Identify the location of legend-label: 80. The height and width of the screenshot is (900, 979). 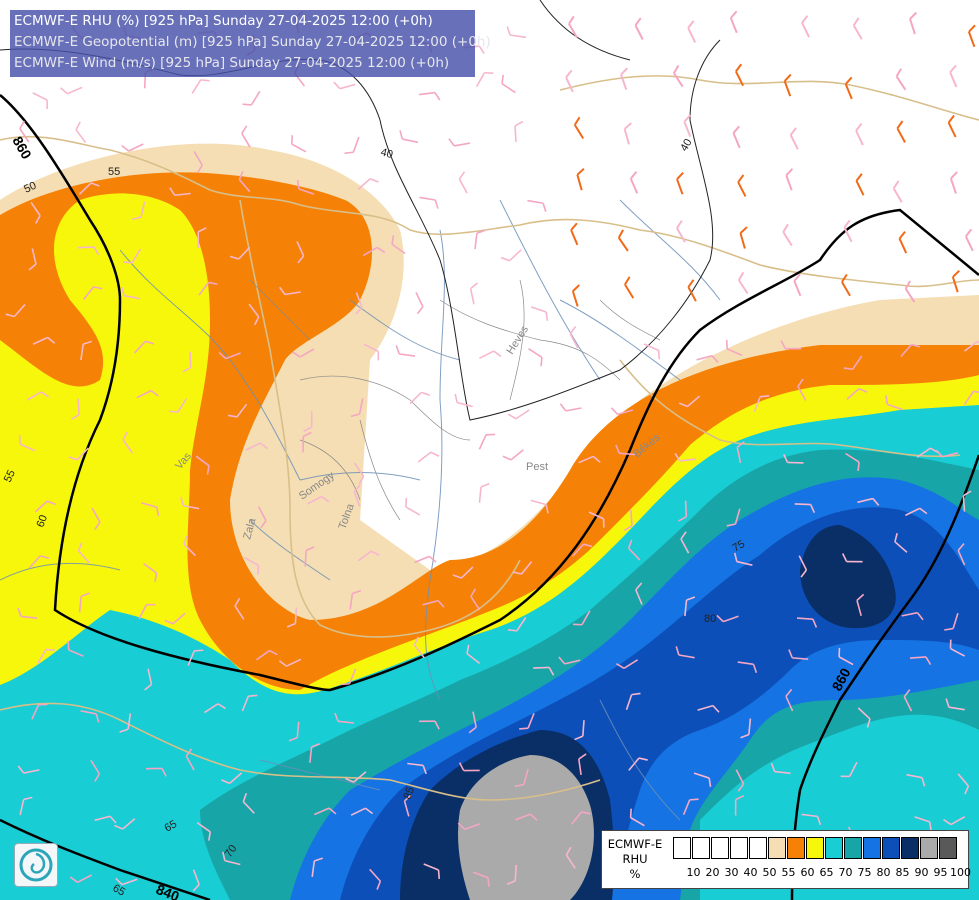
(883, 872).